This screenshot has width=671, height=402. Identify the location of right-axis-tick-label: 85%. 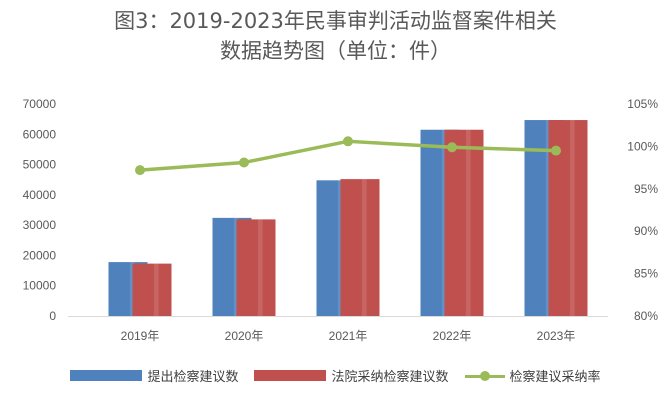
(646, 274).